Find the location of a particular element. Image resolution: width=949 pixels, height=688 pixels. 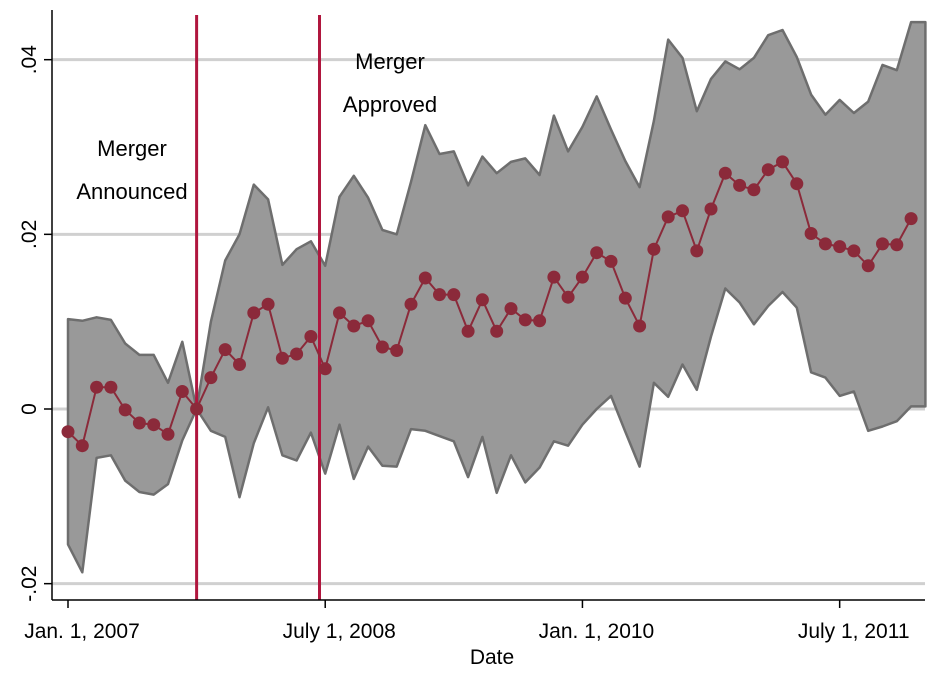

event-lines is located at coordinates (258, 307).